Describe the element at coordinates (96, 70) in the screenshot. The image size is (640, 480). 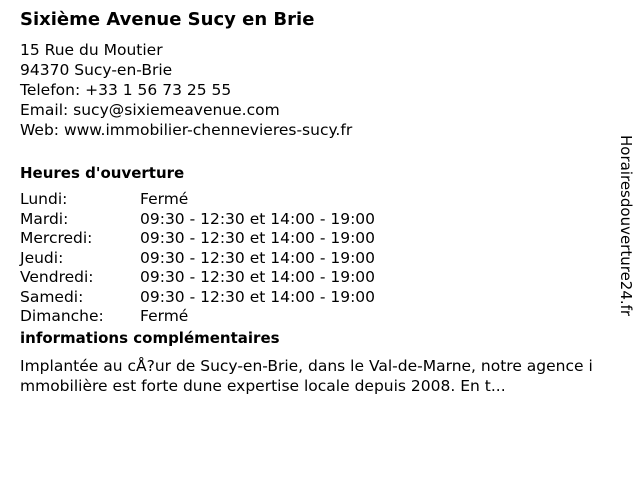
I see `city: 94370 Sucy-en-Brie` at that location.